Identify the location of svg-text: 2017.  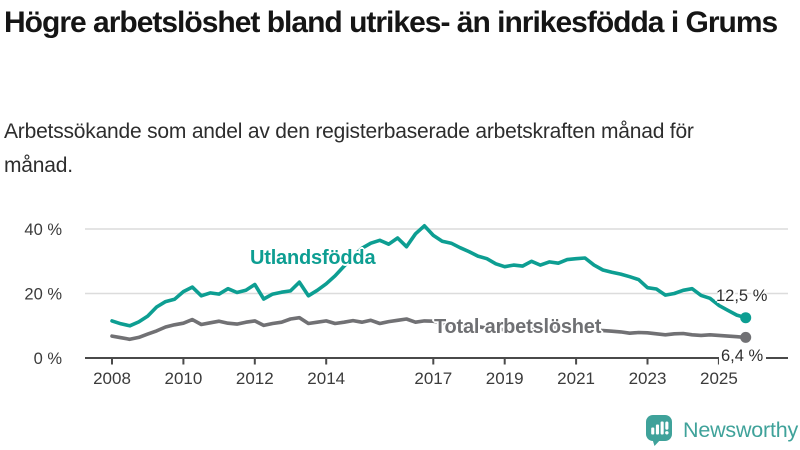
(433, 378).